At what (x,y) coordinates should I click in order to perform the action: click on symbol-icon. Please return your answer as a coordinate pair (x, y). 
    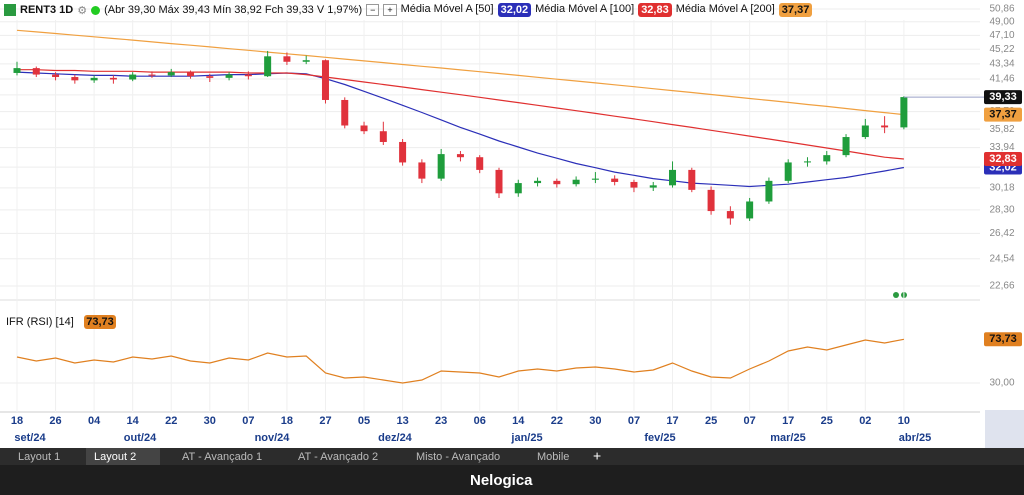
    Looking at the image, I should click on (10, 10).